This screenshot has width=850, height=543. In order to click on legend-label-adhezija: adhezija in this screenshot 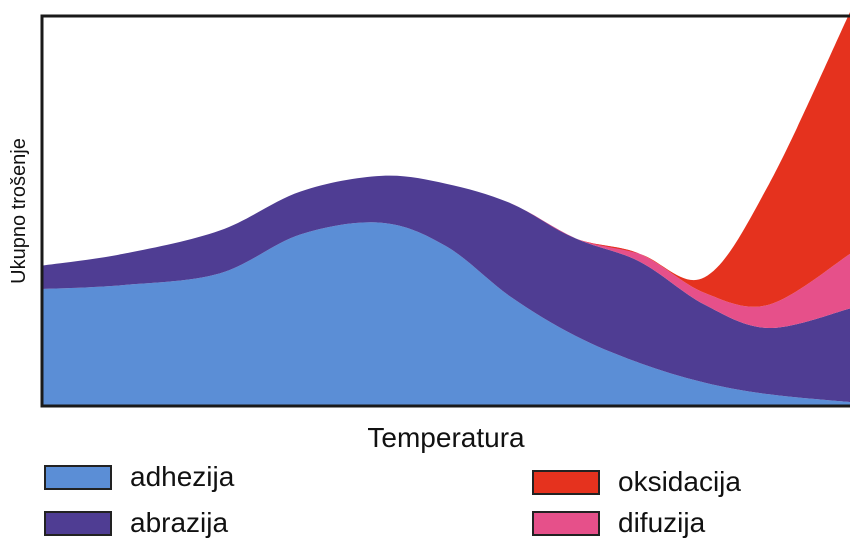, I will do `click(182, 476)`.